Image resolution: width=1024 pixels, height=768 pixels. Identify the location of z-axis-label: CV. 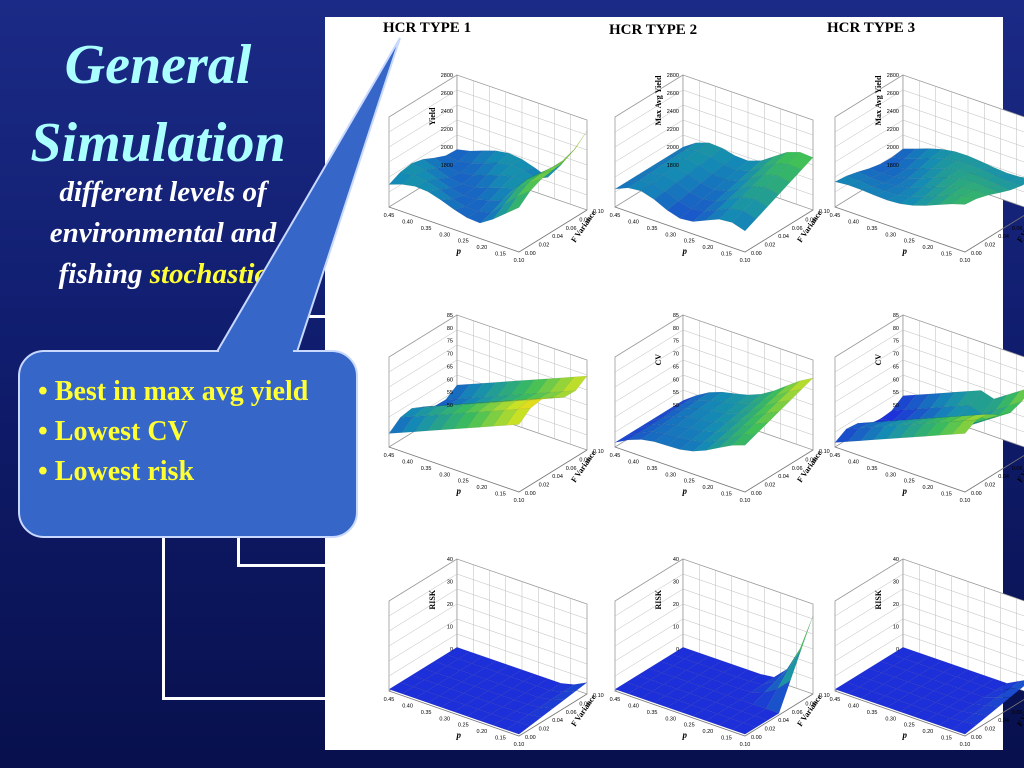
(658, 360).